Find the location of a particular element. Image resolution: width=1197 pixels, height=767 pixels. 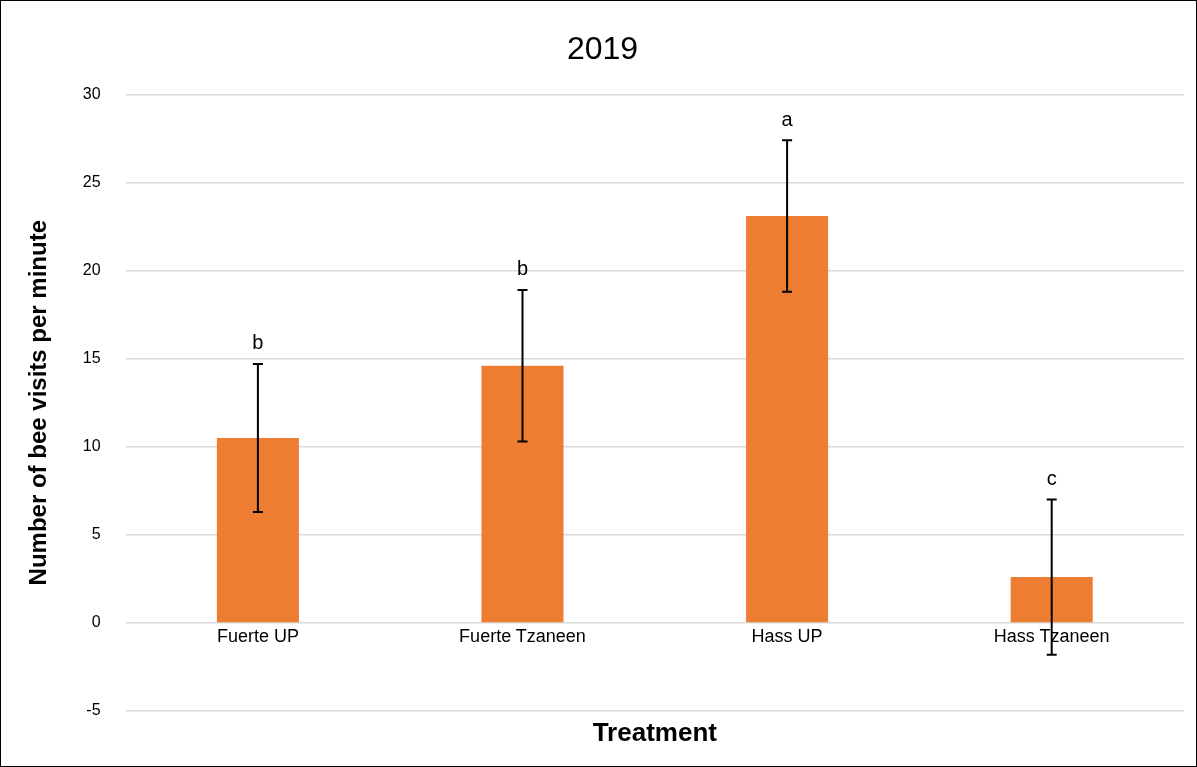

y-tick-label: -5 is located at coordinates (93, 710).